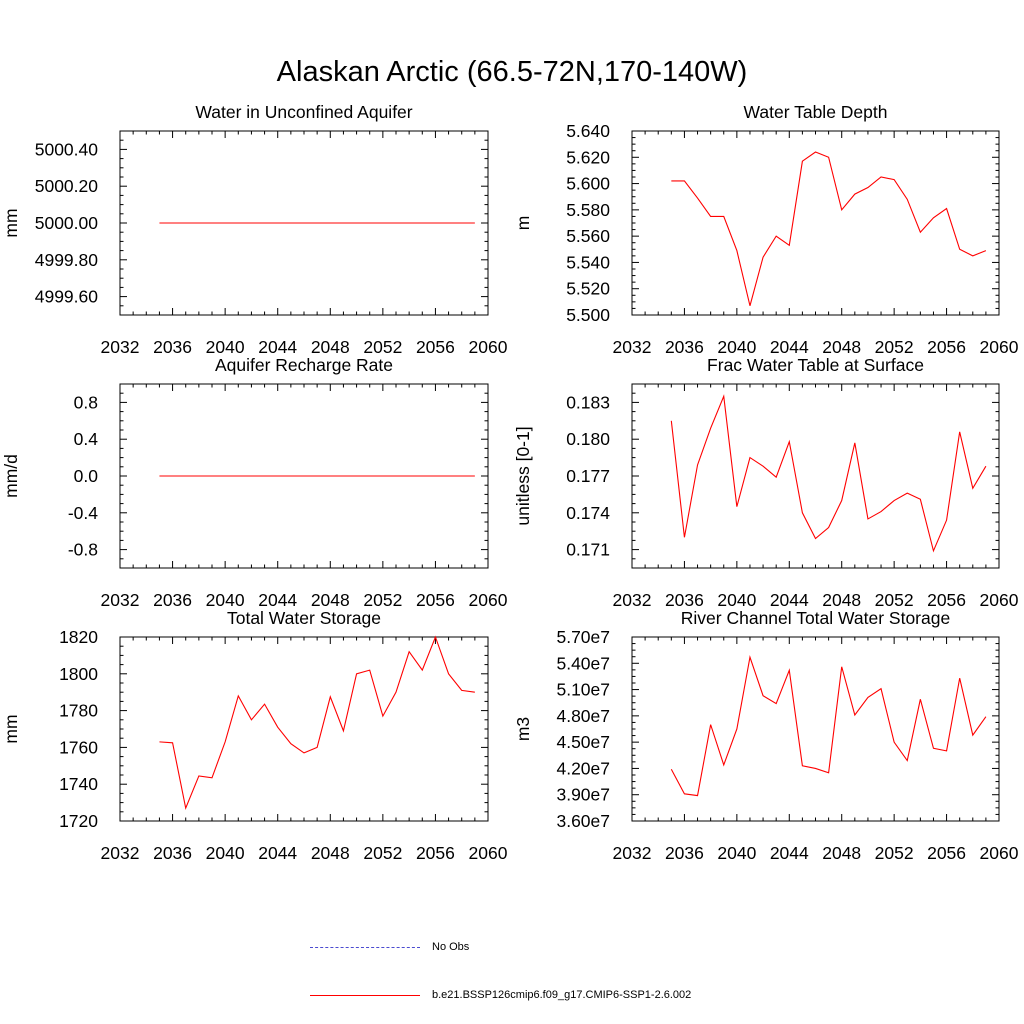 The image size is (1024, 1024). I want to click on panel-3-x-tick-label: 2060, so click(488, 600).